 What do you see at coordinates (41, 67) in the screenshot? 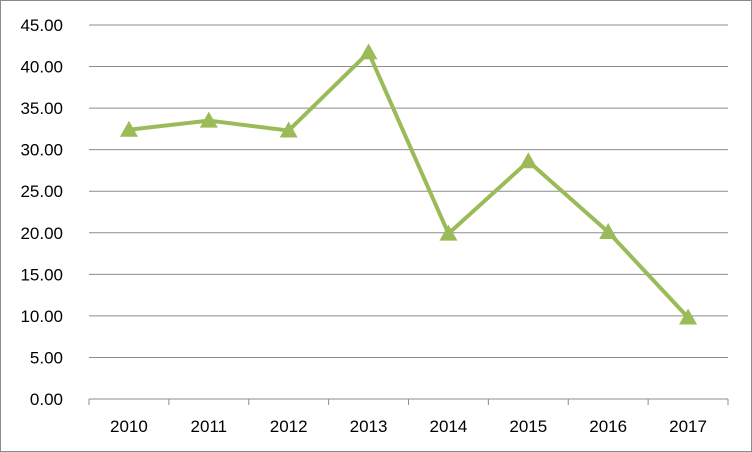
I see `y-tick-label: 40.00` at bounding box center [41, 67].